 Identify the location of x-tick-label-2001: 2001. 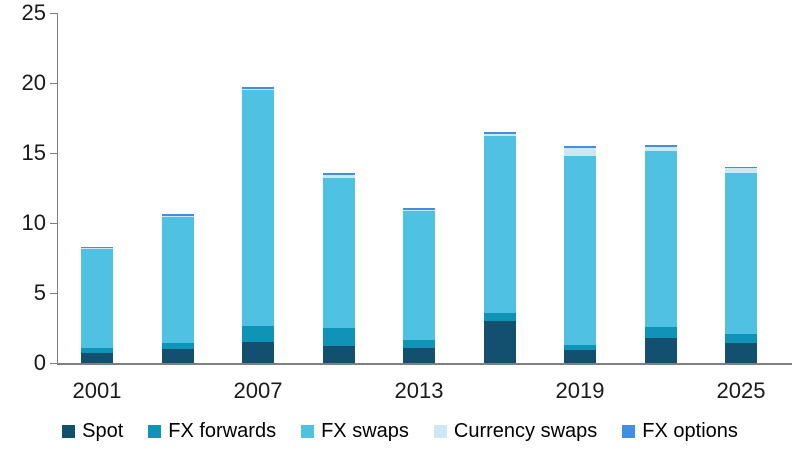
(97, 390).